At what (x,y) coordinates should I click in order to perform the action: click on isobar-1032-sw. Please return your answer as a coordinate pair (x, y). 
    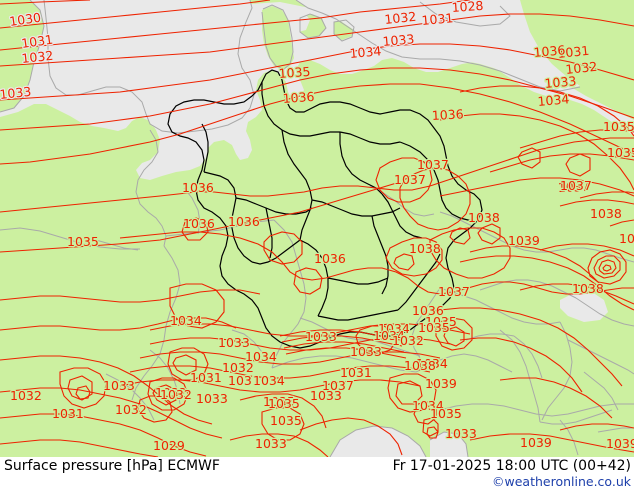
    Looking at the image, I should click on (111, 413).